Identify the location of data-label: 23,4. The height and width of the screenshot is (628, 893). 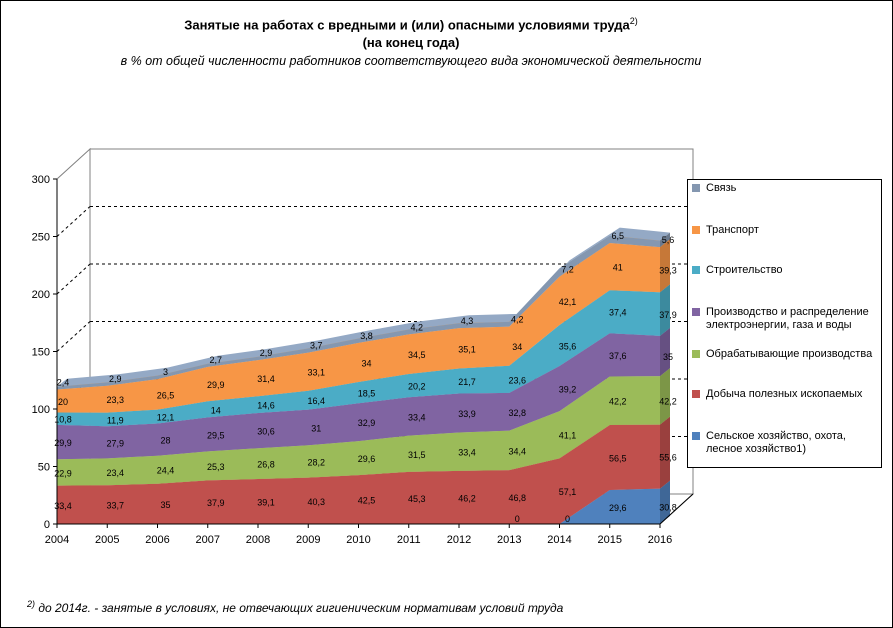
(115, 473).